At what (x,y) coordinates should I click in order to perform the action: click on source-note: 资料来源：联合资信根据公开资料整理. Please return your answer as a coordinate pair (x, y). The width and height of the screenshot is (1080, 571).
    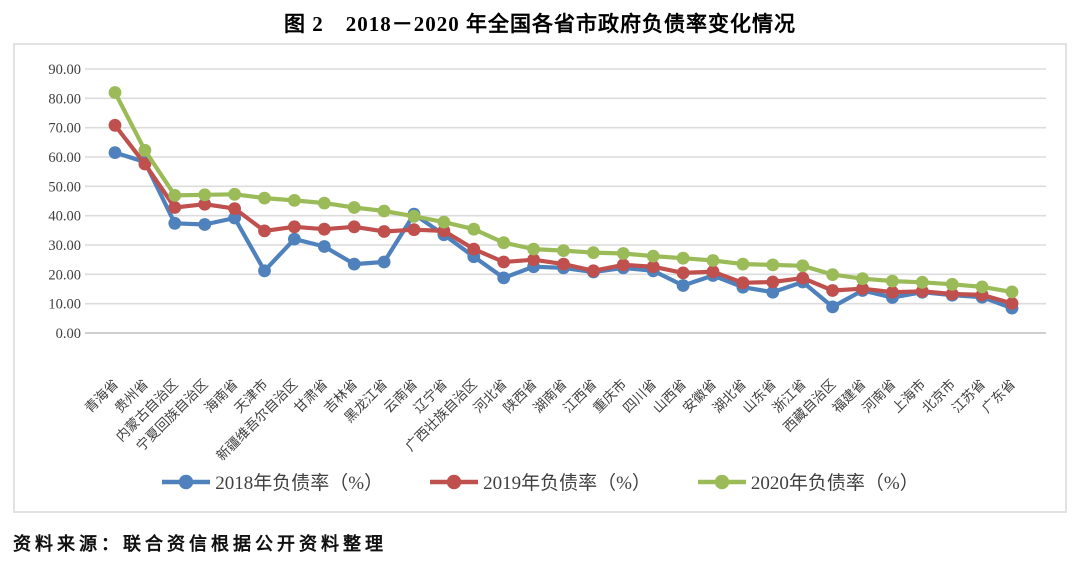
    Looking at the image, I should click on (200, 544).